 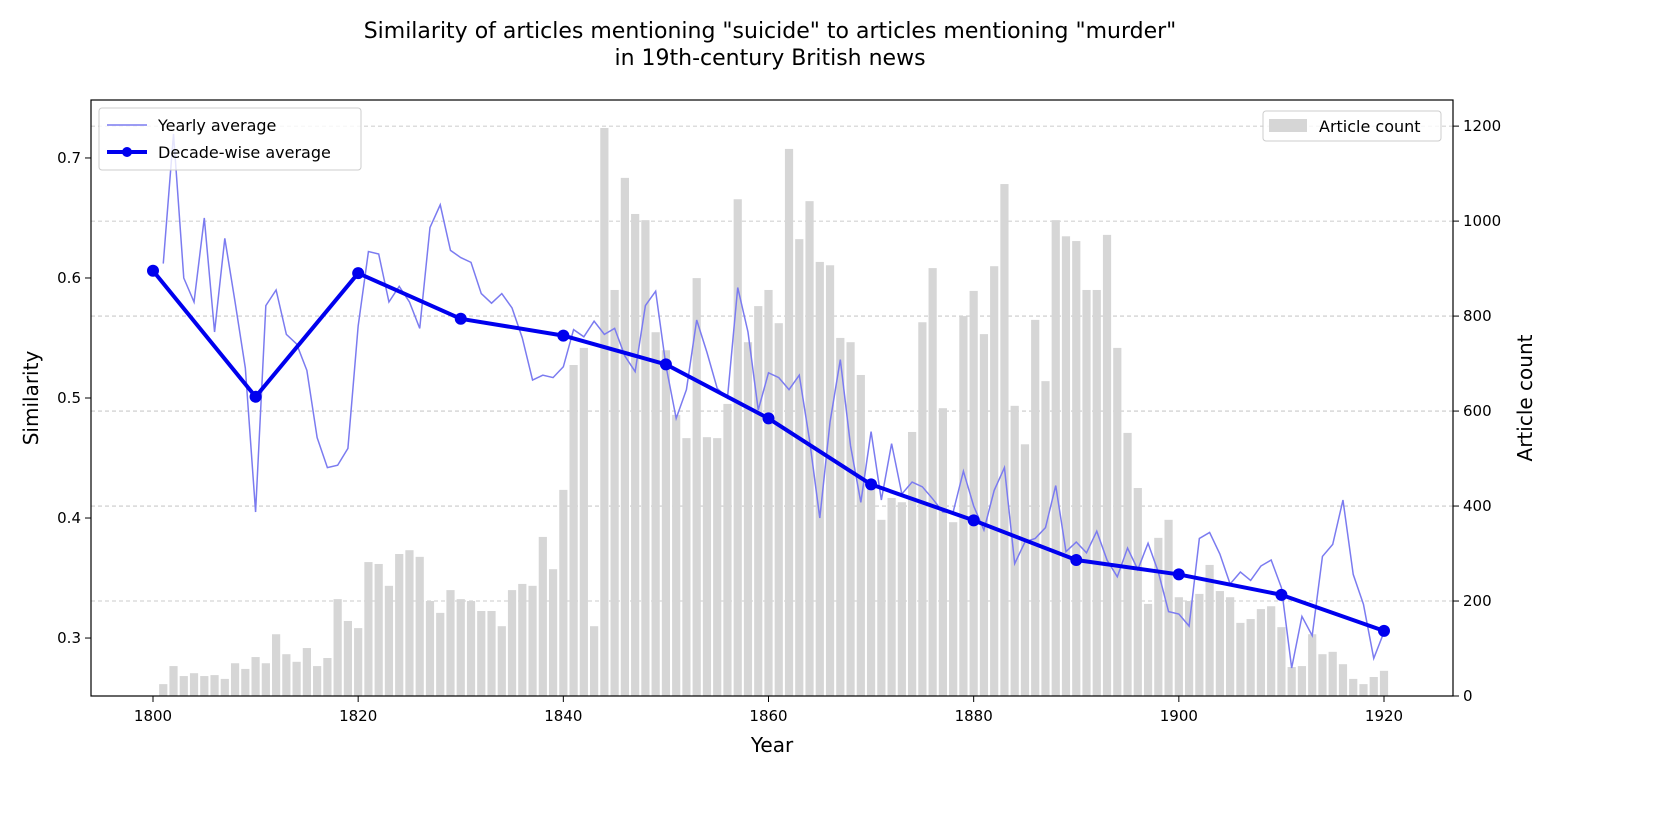 What do you see at coordinates (1230, 646) in the screenshot?
I see `bar-1905` at bounding box center [1230, 646].